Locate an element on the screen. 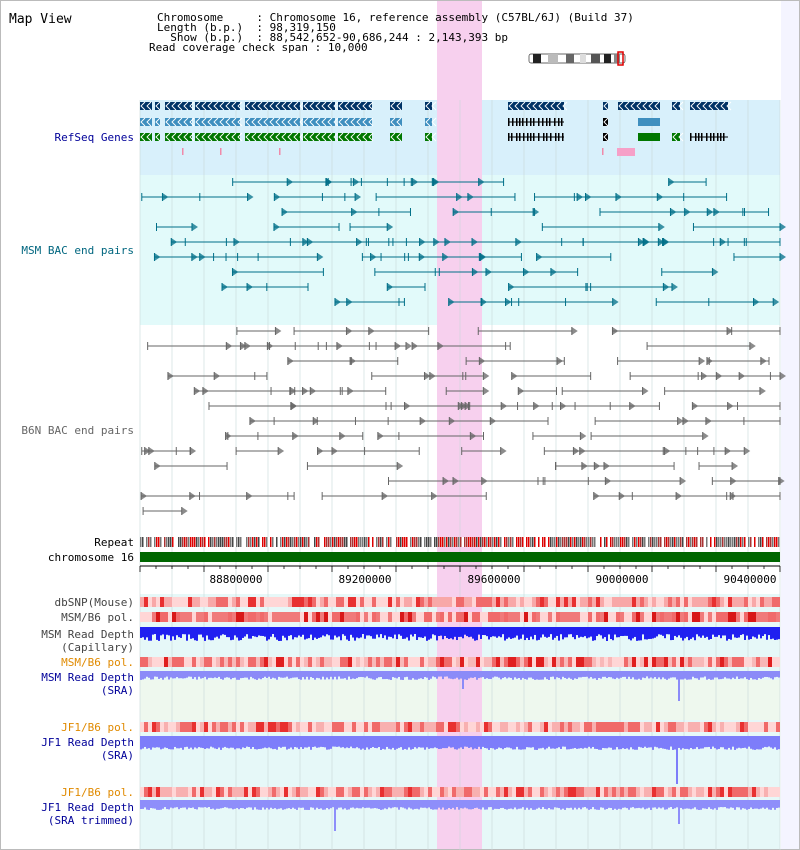  length-label: Length (b.p.) is located at coordinates (206, 27).